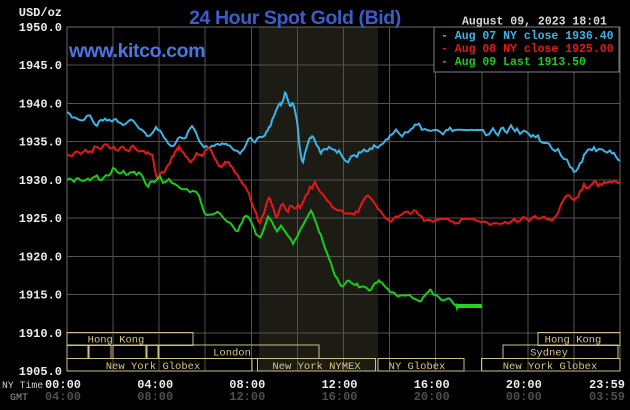 The image size is (630, 410). I want to click on svg-text: 1940.0, so click(40, 104).